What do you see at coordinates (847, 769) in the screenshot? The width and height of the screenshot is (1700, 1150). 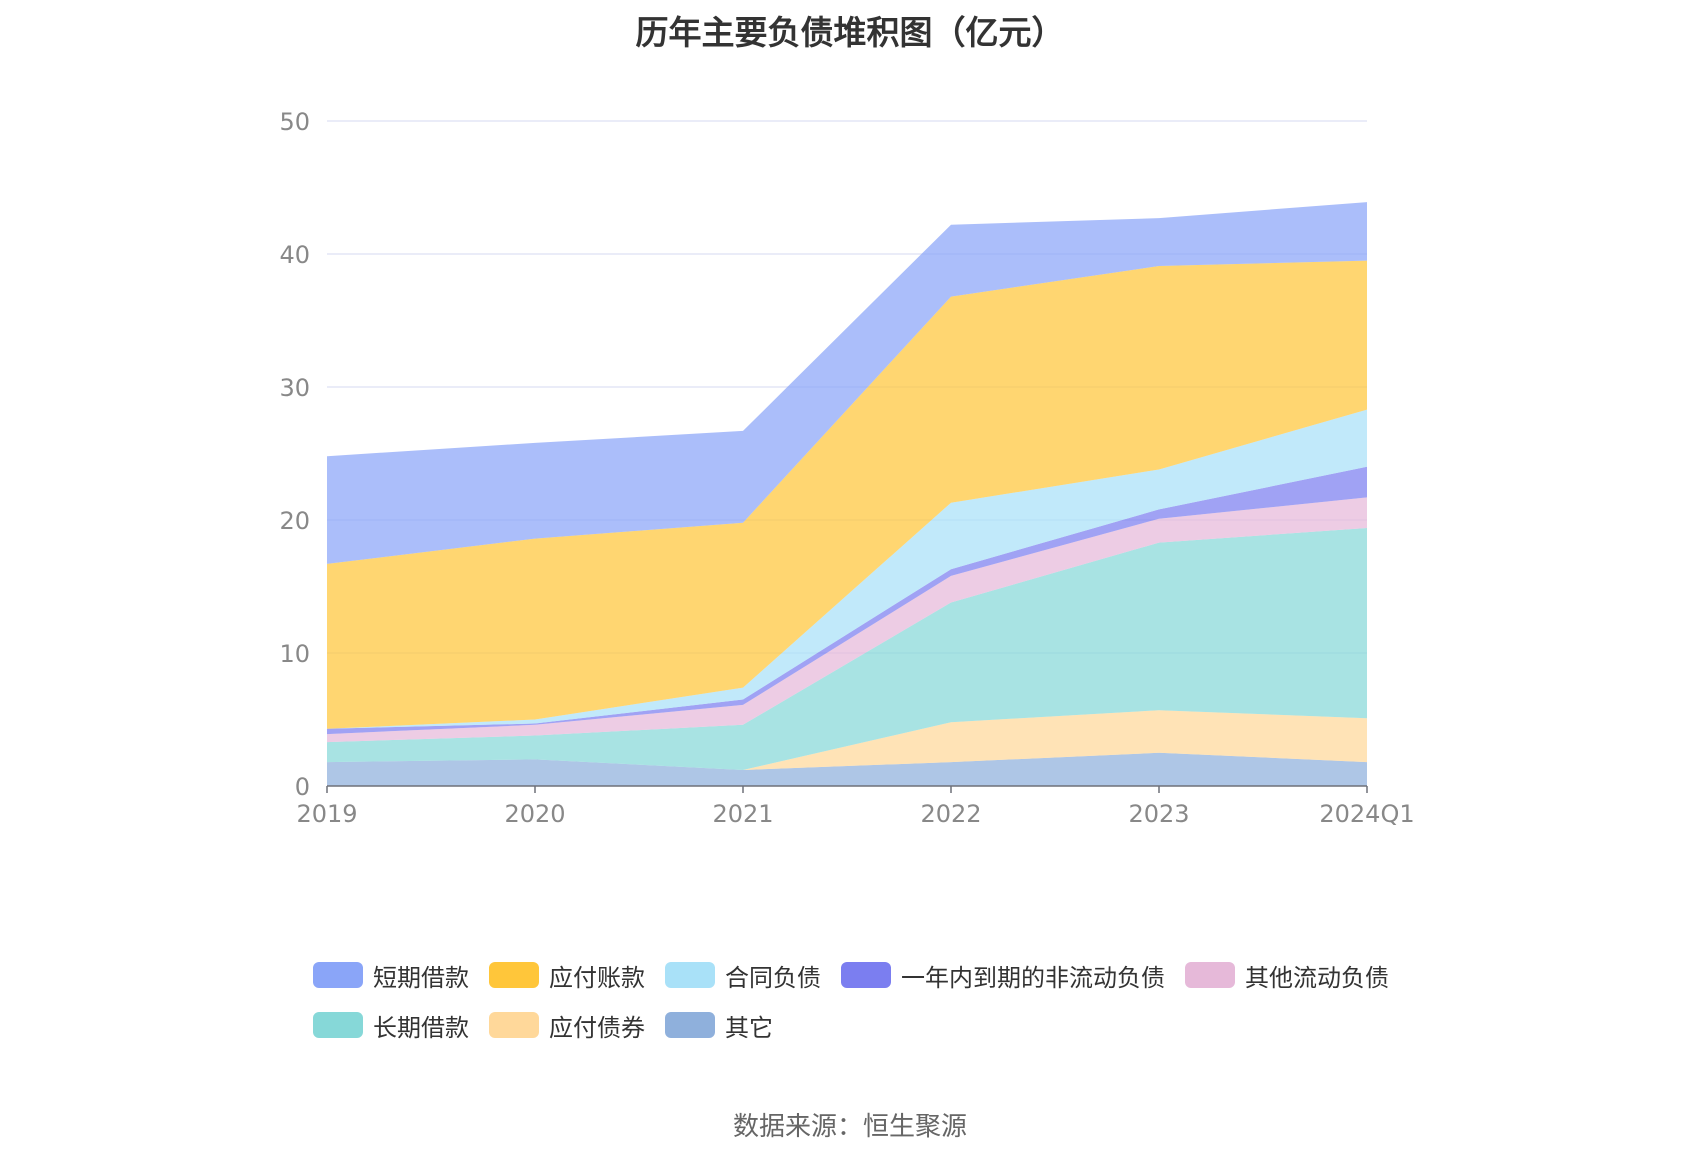 I see `area-其它` at bounding box center [847, 769].